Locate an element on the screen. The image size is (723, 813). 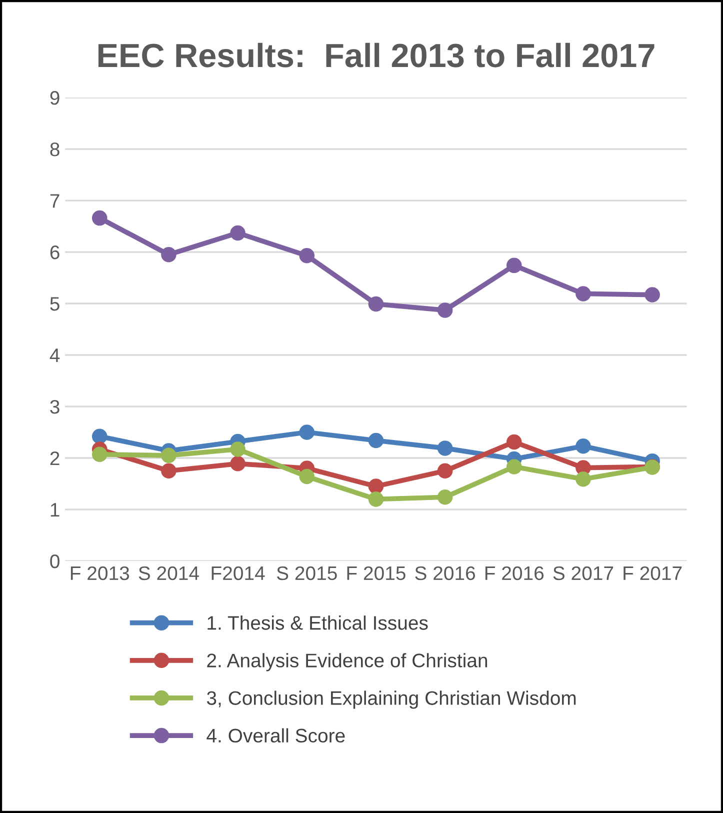
x-tick-label: F2014 is located at coordinates (238, 573).